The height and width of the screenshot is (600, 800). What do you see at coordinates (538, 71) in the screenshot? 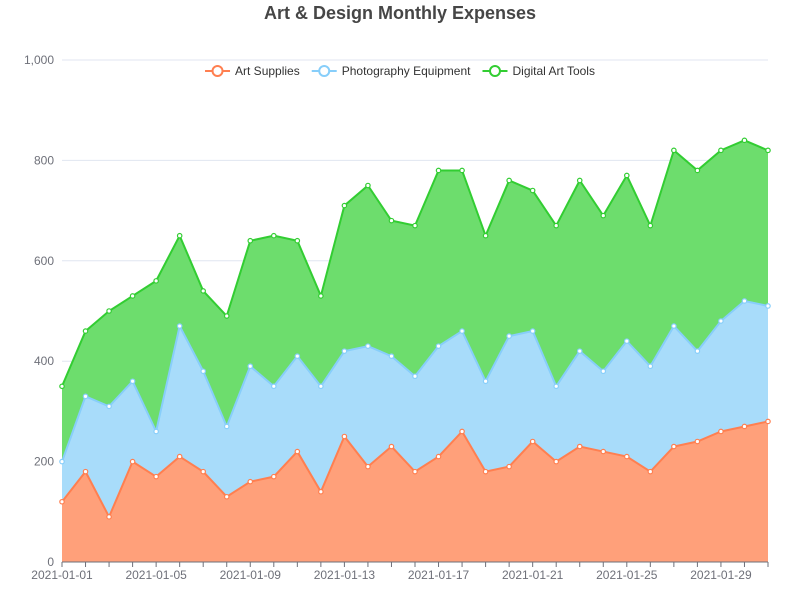
I see `legend-item-digital-art-tools: Digital Art Tools` at bounding box center [538, 71].